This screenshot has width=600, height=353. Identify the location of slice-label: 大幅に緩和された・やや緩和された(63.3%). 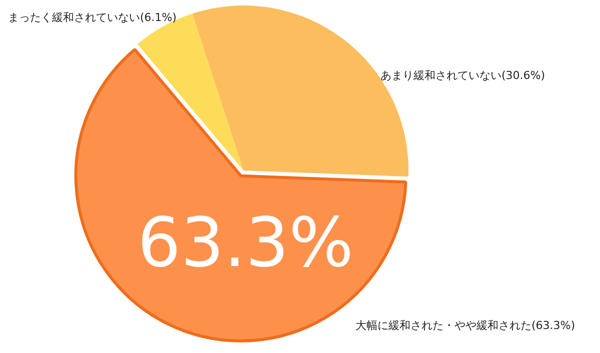
(466, 325).